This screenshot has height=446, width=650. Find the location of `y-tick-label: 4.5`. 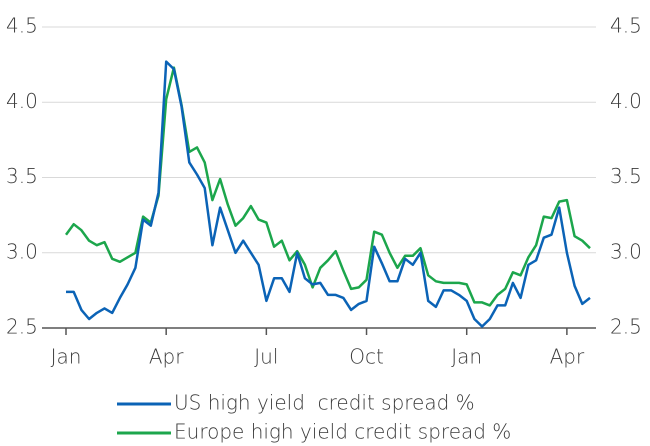

y-tick-label: 4.5 is located at coordinates (22, 26).